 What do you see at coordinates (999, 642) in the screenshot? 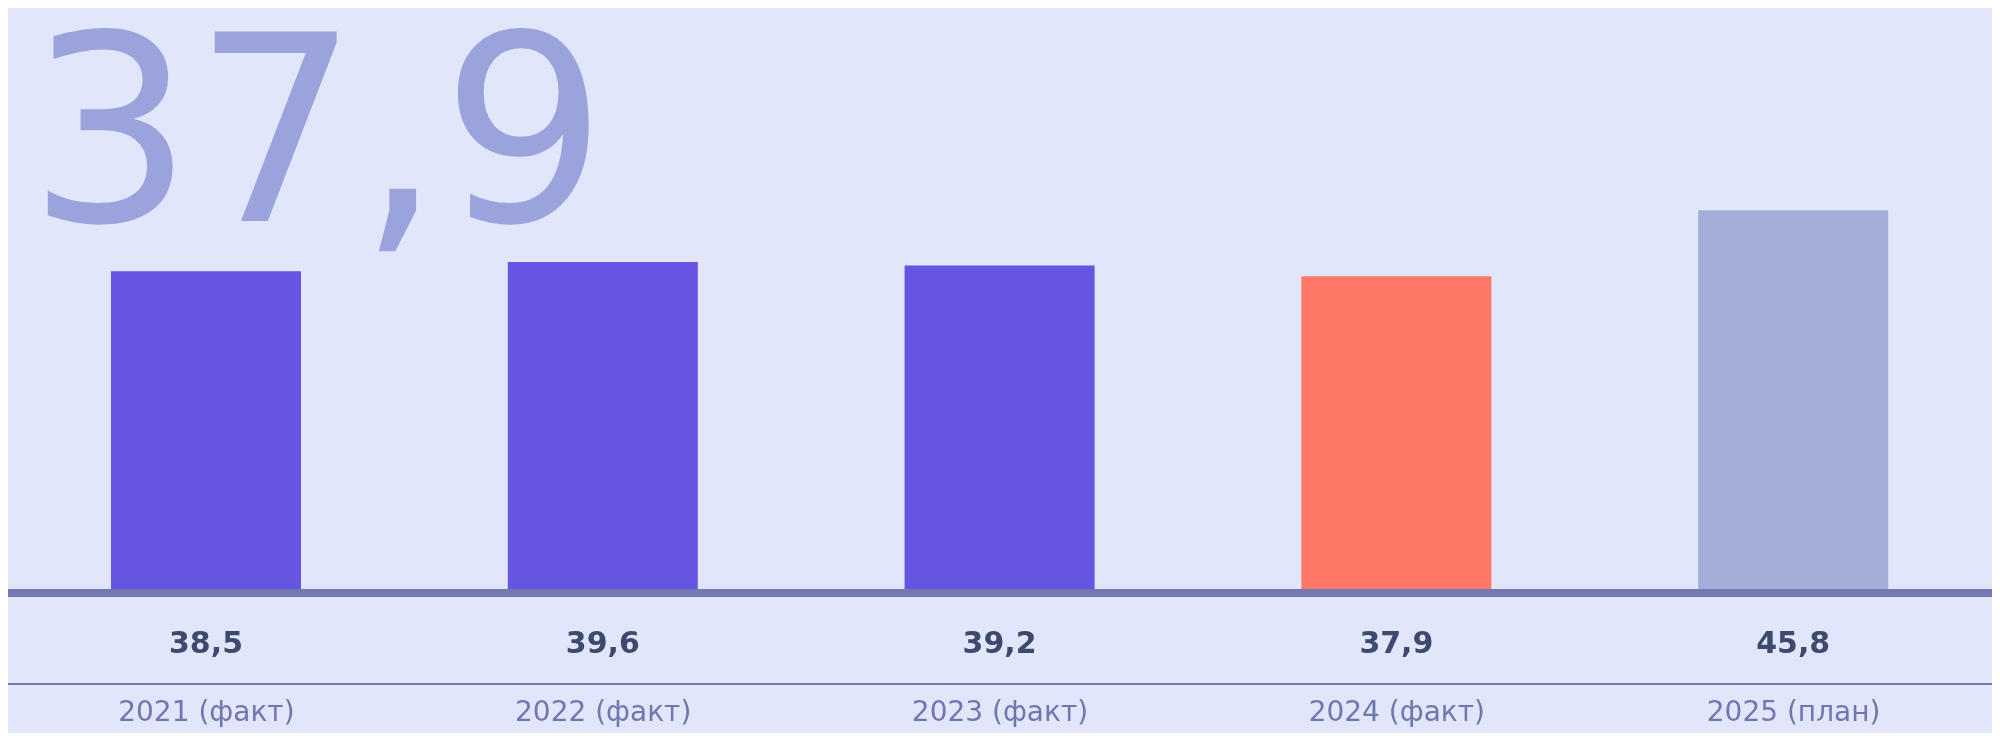
I see `data-label: 39,2` at bounding box center [999, 642].